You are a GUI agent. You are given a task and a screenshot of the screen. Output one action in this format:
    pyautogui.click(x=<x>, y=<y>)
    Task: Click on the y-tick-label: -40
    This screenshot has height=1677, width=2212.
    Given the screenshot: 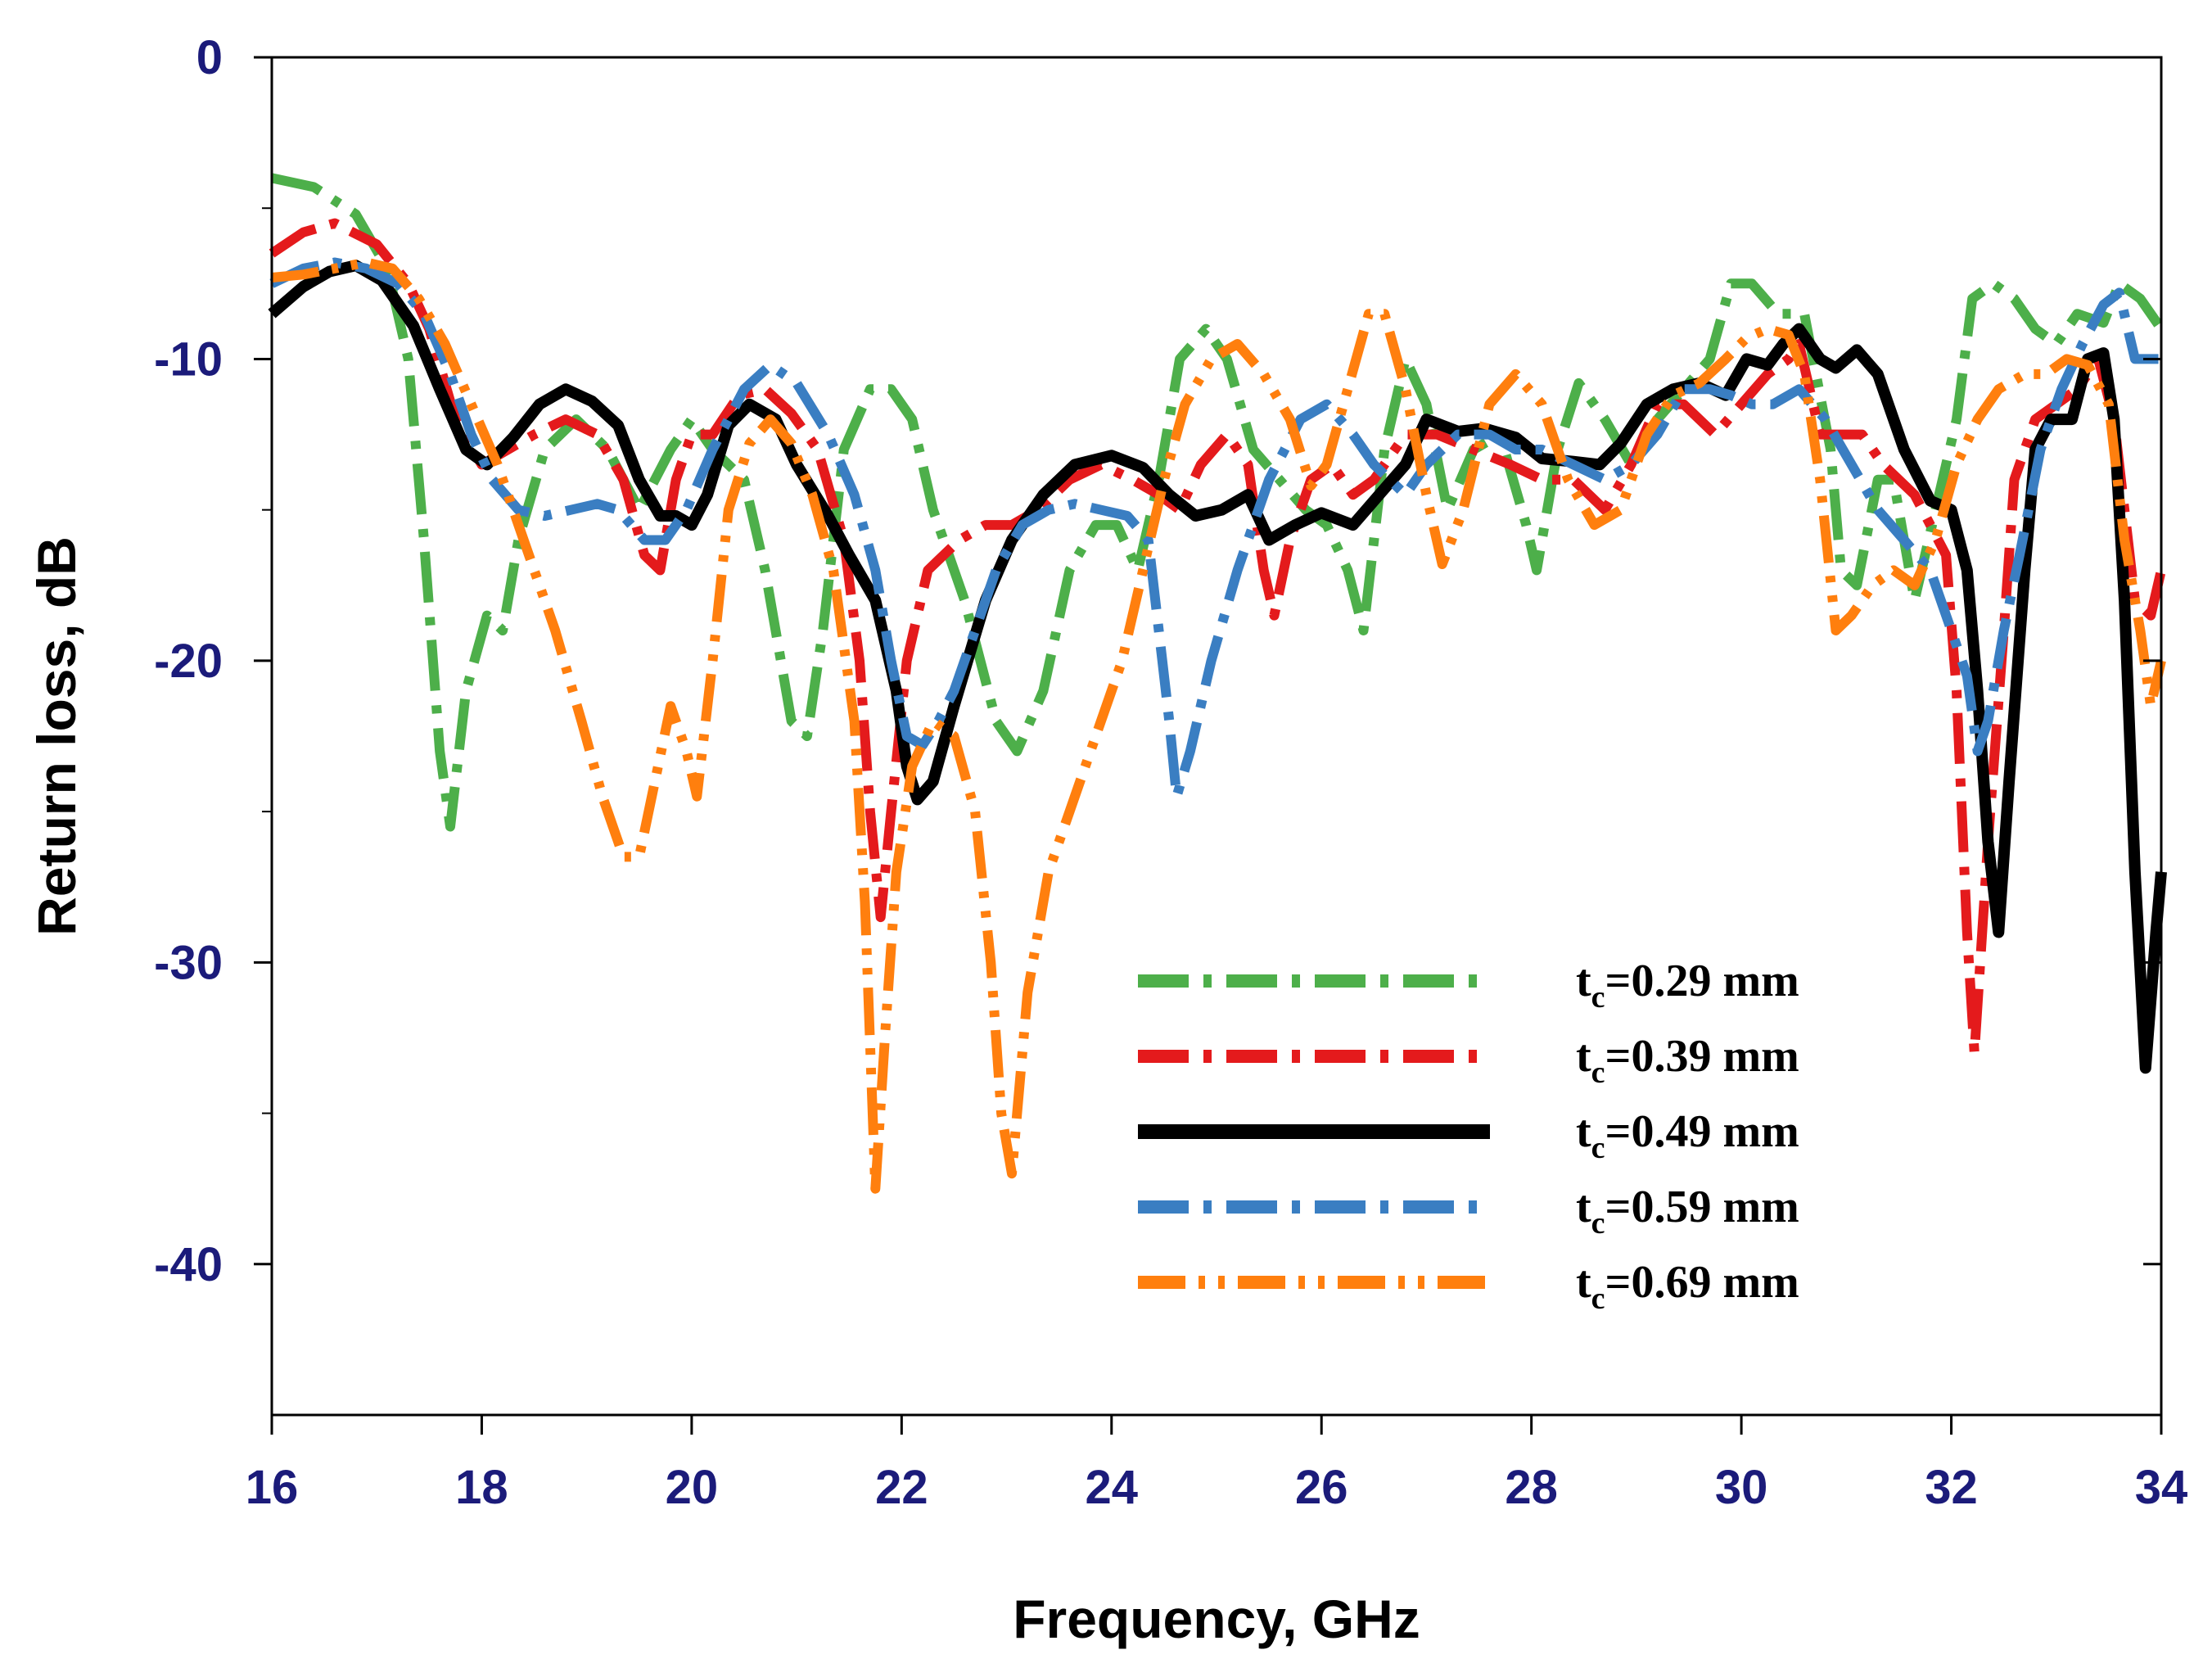 What is the action you would take?
    pyautogui.click(x=189, y=1264)
    